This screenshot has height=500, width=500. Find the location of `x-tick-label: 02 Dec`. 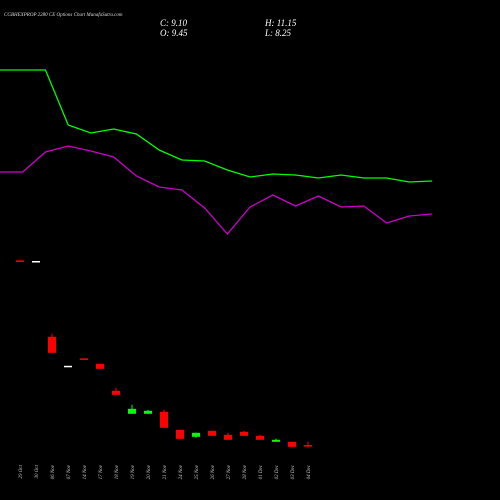

x-tick-label: 02 Dec is located at coordinates (277, 471).